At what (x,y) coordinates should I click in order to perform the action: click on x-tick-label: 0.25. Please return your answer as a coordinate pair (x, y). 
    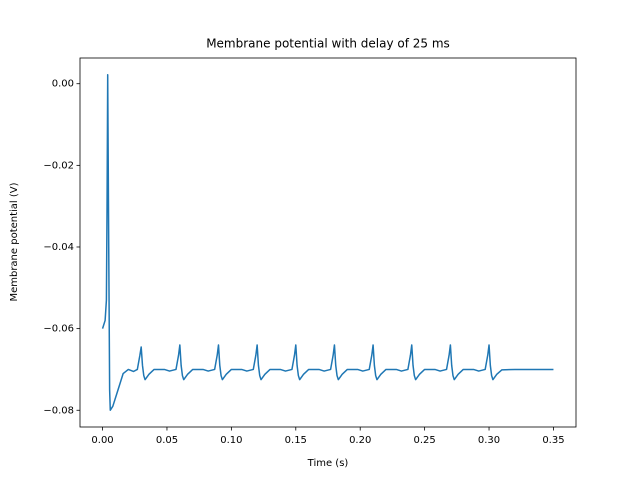
    Looking at the image, I should click on (424, 440).